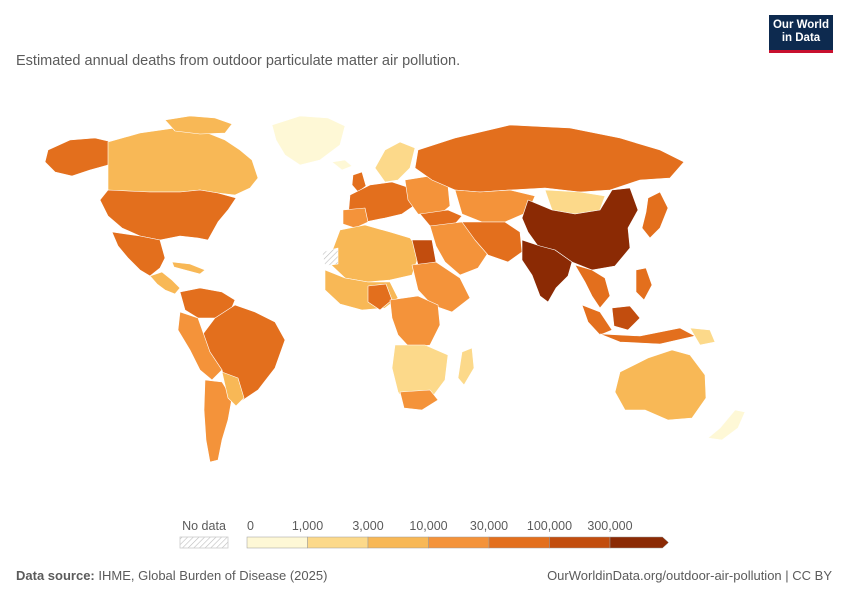  I want to click on region-australia, so click(660, 385).